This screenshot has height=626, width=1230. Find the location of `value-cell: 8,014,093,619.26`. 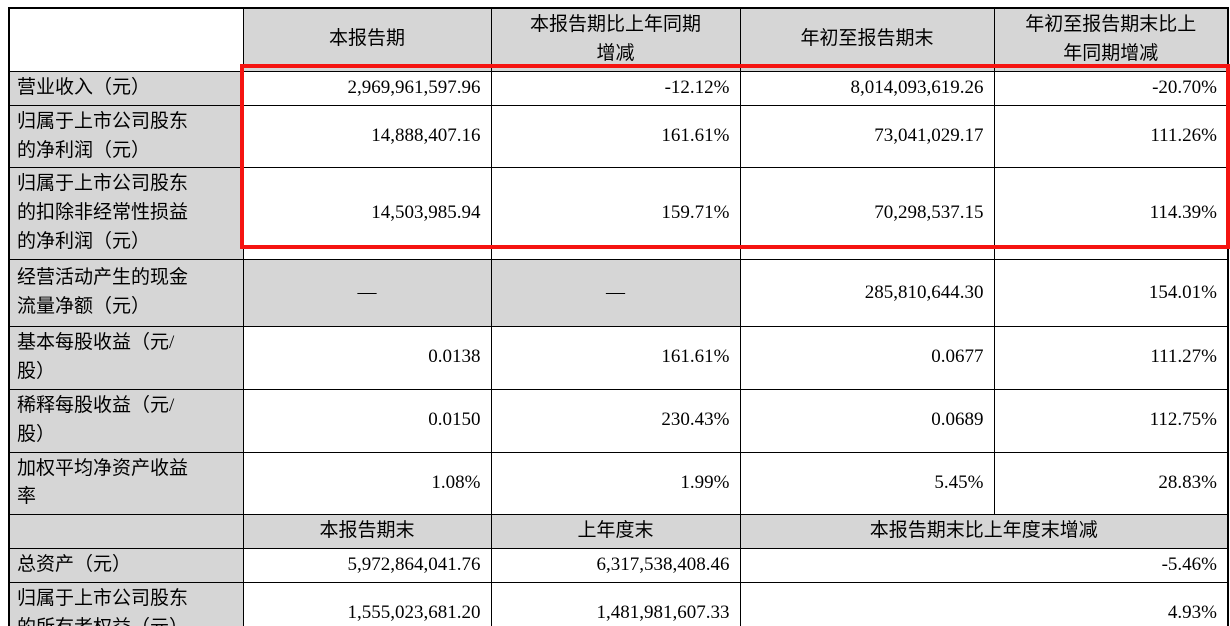

value-cell: 8,014,093,619.26 is located at coordinates (867, 88).